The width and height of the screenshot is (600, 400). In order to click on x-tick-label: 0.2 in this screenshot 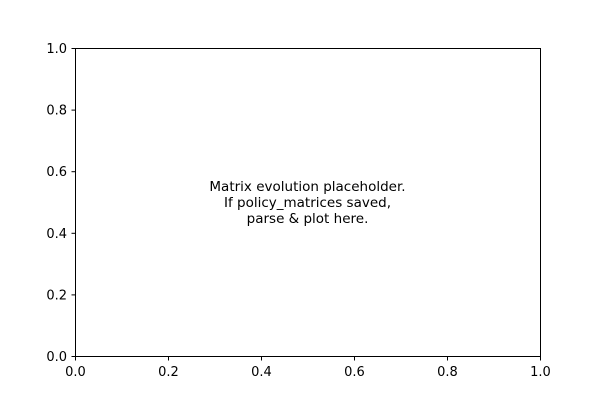, I will do `click(168, 372)`.